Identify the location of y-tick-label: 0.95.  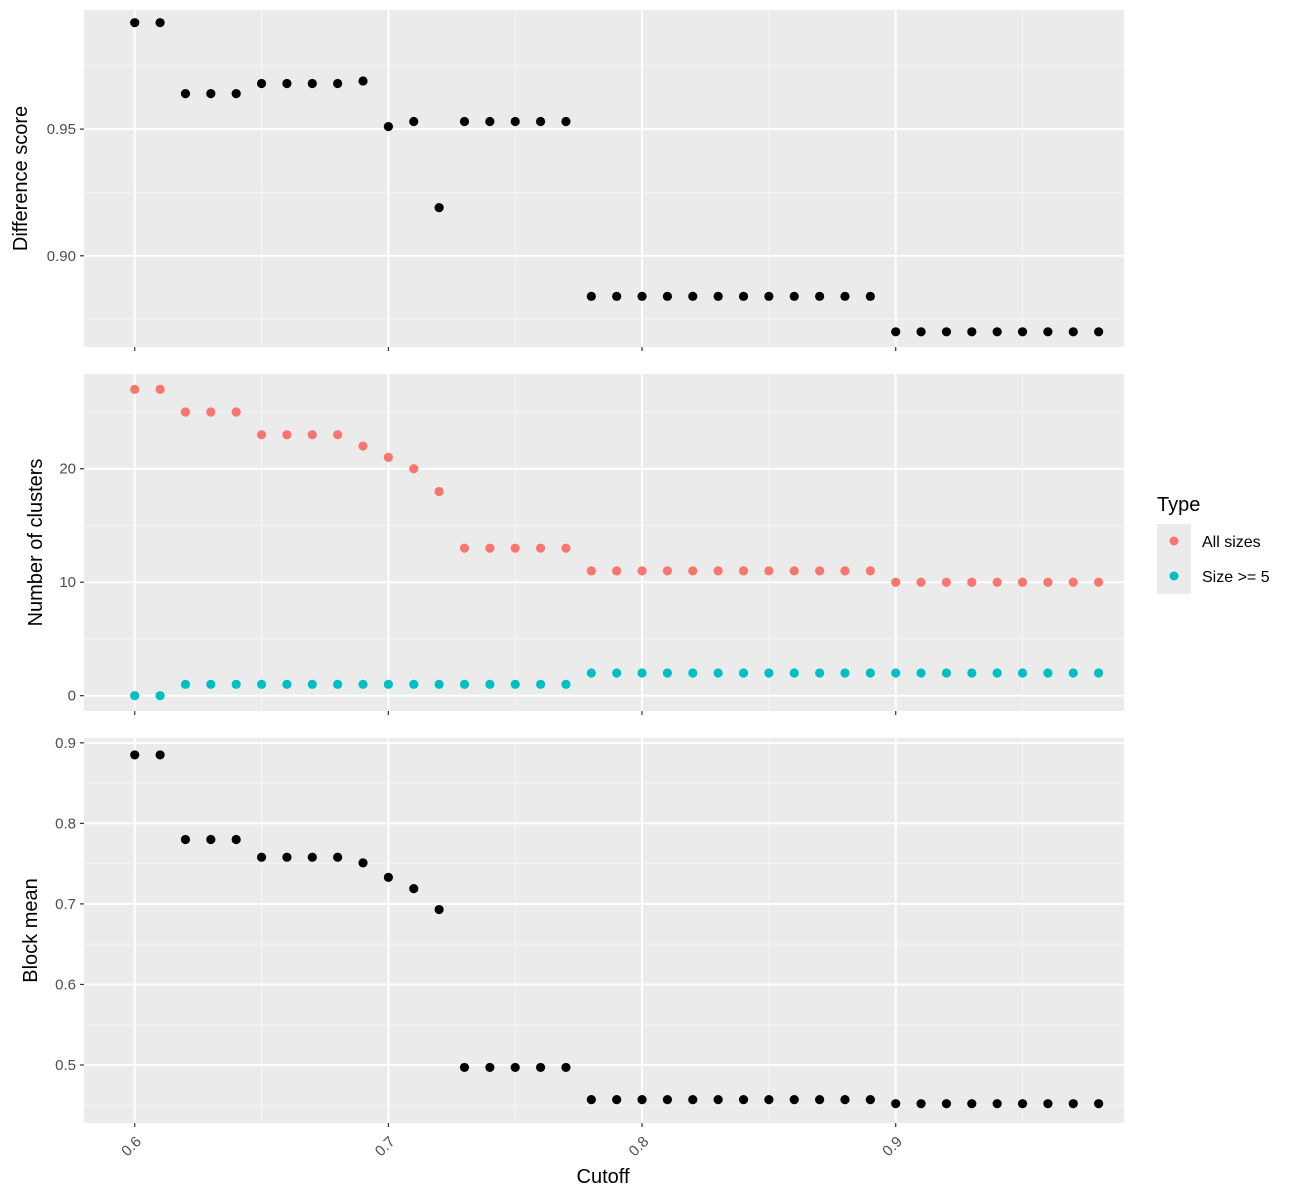
(61, 129).